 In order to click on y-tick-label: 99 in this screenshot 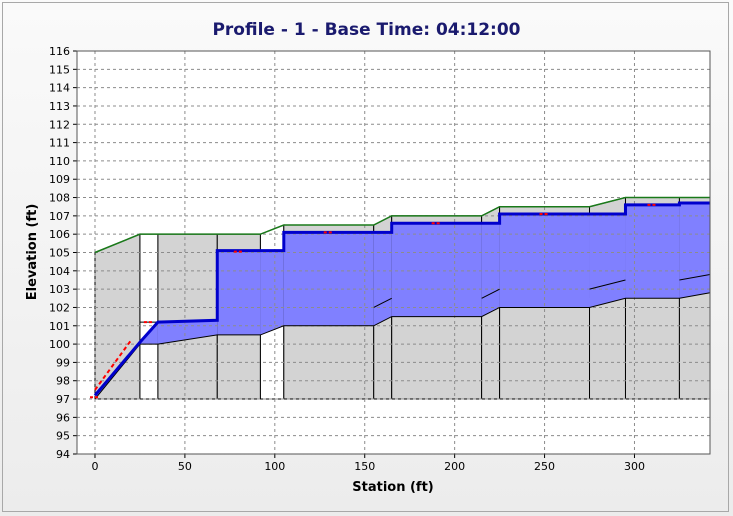, I will do `click(63, 362)`.